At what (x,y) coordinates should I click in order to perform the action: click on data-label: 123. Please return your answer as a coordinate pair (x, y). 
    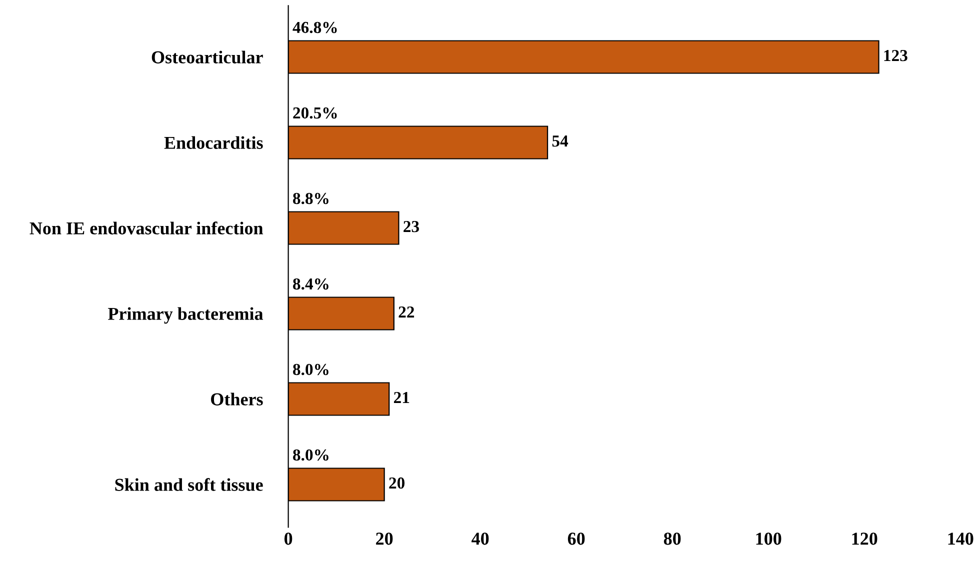
    Looking at the image, I should click on (896, 56).